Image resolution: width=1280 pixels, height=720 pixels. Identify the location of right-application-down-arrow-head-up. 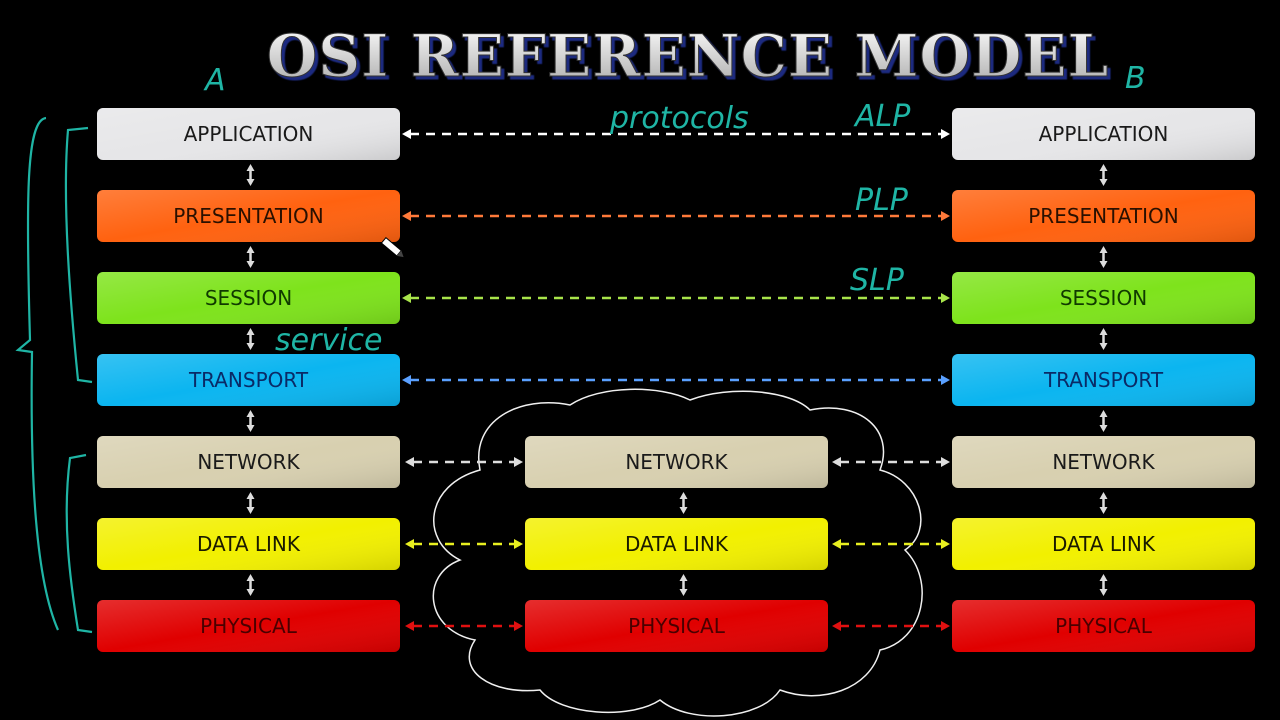
(1103, 167).